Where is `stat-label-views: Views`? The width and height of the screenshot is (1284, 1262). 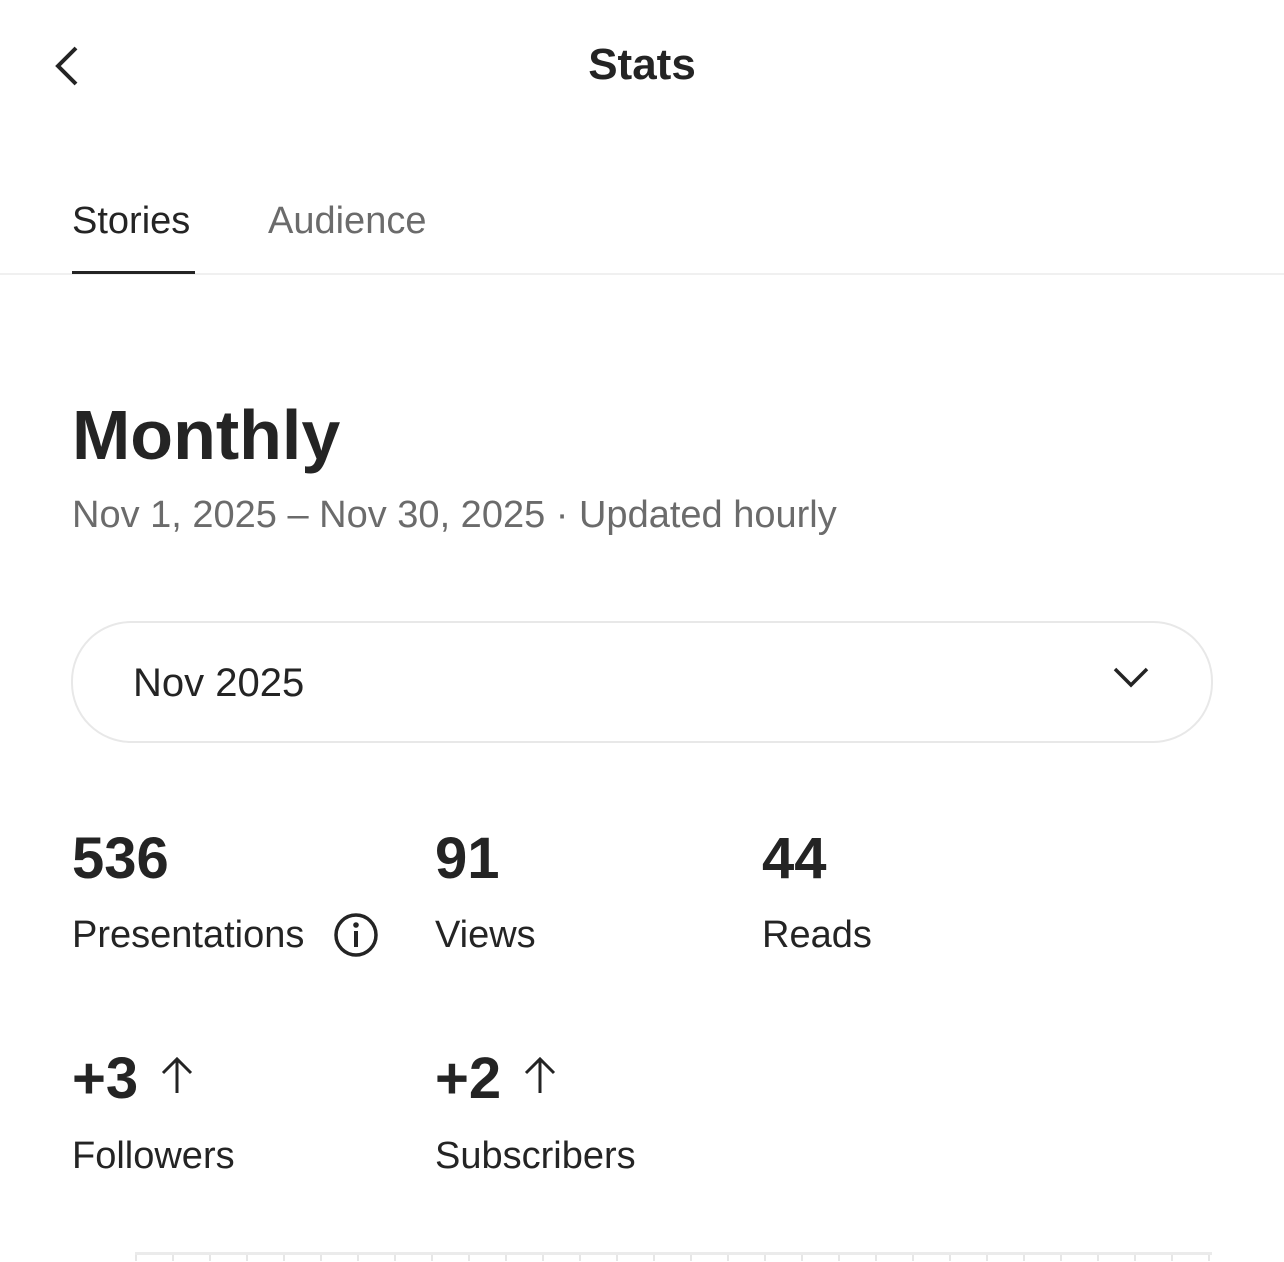 stat-label-views: Views is located at coordinates (485, 935).